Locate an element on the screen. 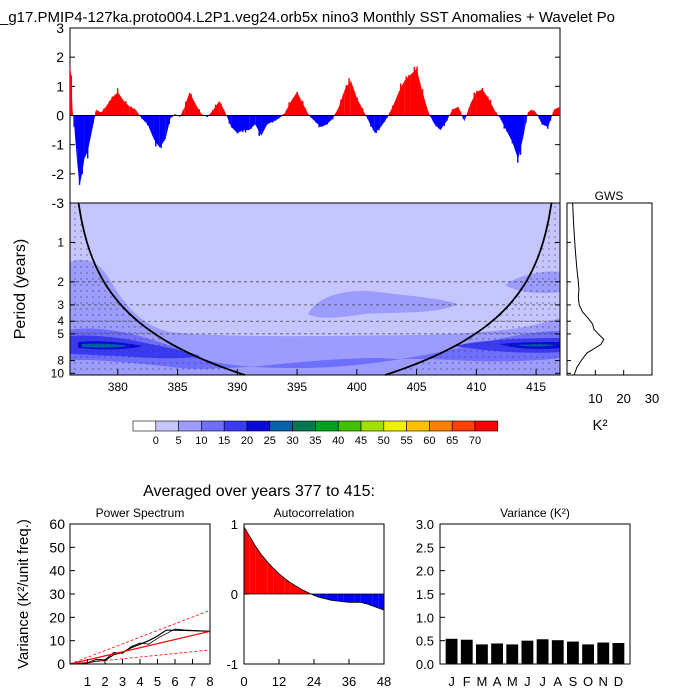 This screenshot has height=700, width=700. anomaly-ytick-label: 1 is located at coordinates (60, 86).